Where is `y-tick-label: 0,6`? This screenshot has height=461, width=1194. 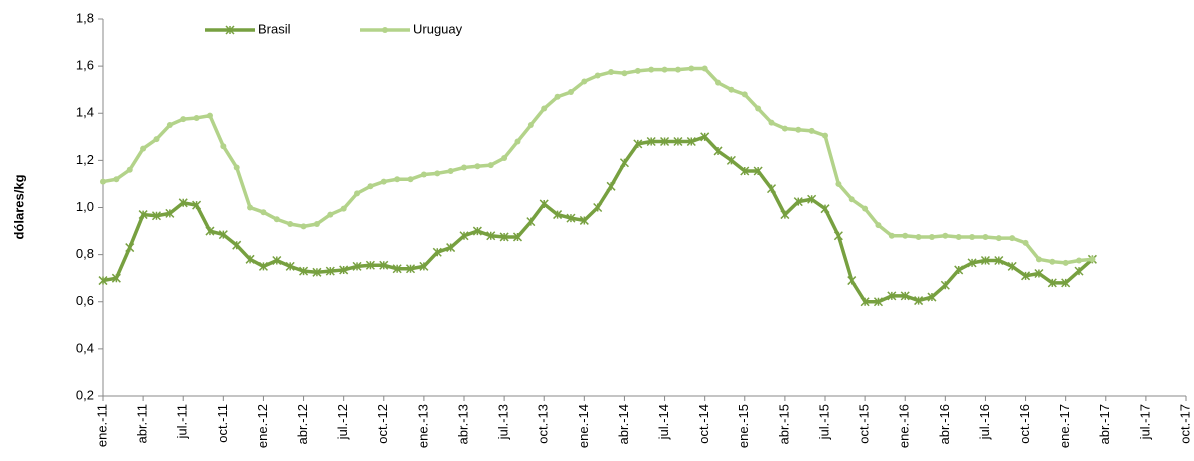
y-tick-label: 0,6 is located at coordinates (85, 300).